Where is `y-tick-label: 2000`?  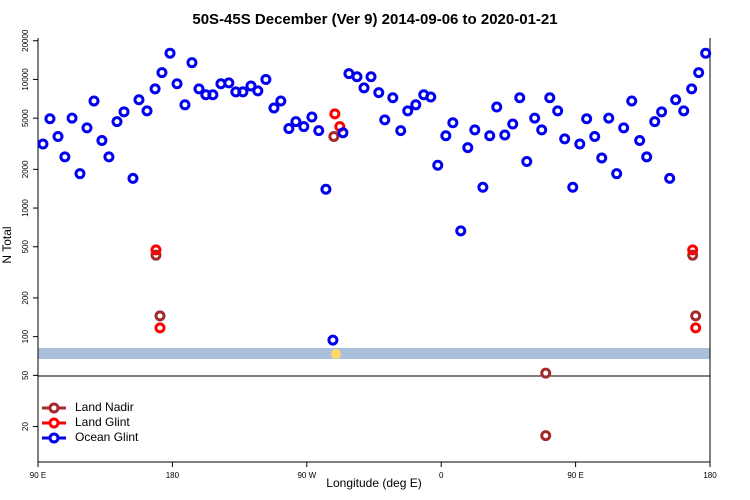
y-tick-label: 2000 is located at coordinates (25, 169).